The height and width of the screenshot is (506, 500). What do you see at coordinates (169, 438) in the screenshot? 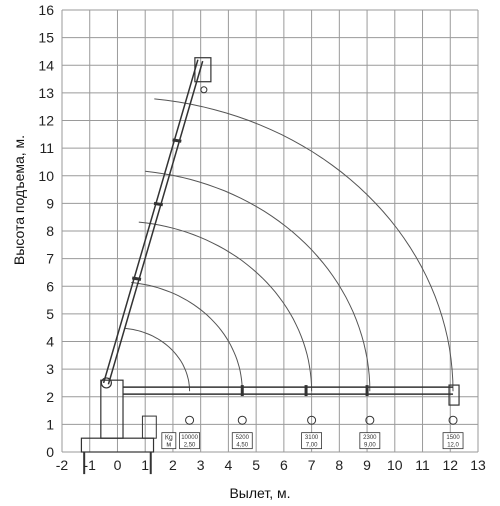
I see `load-legend-unit: Кg` at bounding box center [169, 438].